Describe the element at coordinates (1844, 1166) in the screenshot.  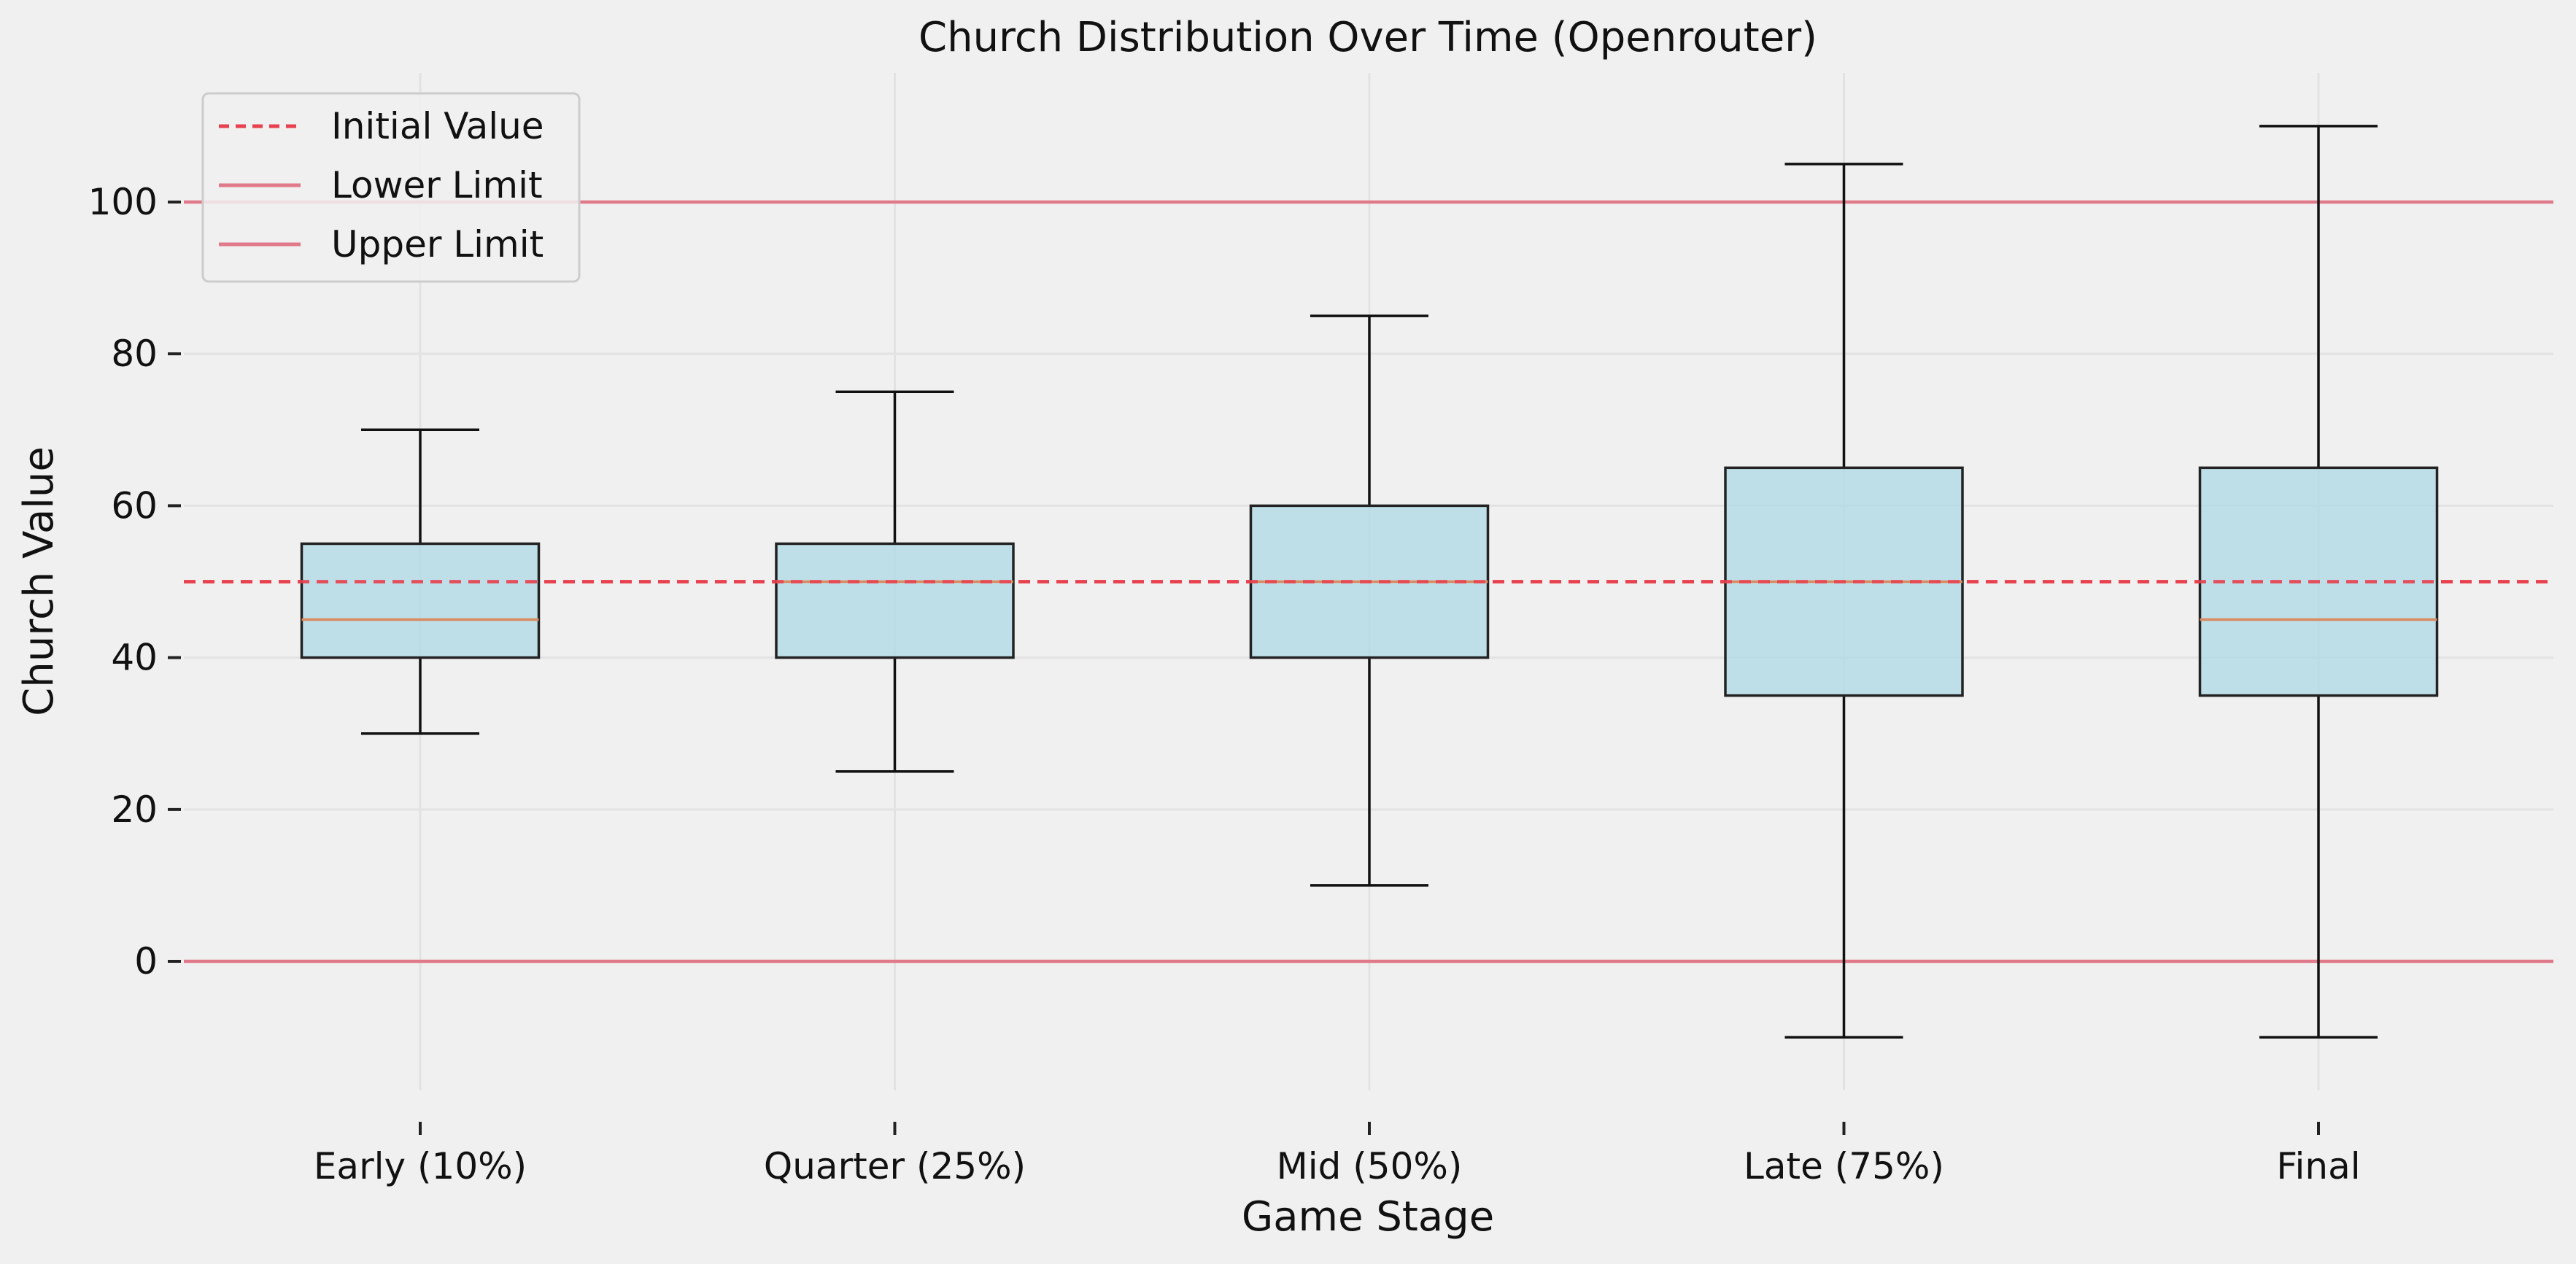
I see `x-tick-label: Late (75%)` at that location.